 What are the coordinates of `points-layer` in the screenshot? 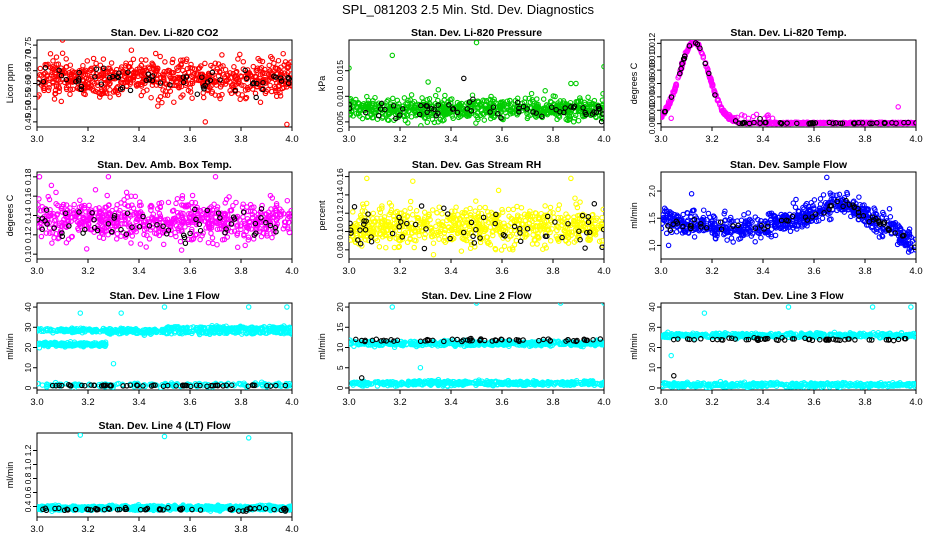 It's located at (788, 214).